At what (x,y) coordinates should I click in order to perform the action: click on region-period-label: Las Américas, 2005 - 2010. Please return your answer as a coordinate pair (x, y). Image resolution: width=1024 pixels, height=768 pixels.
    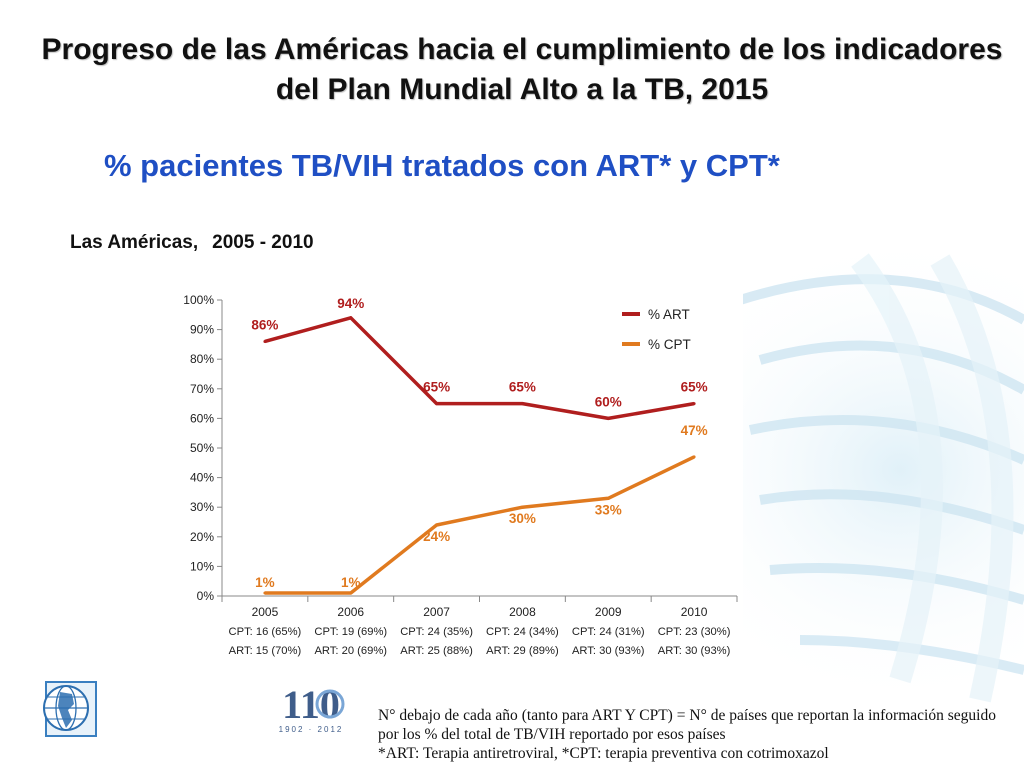
    Looking at the image, I should click on (192, 243).